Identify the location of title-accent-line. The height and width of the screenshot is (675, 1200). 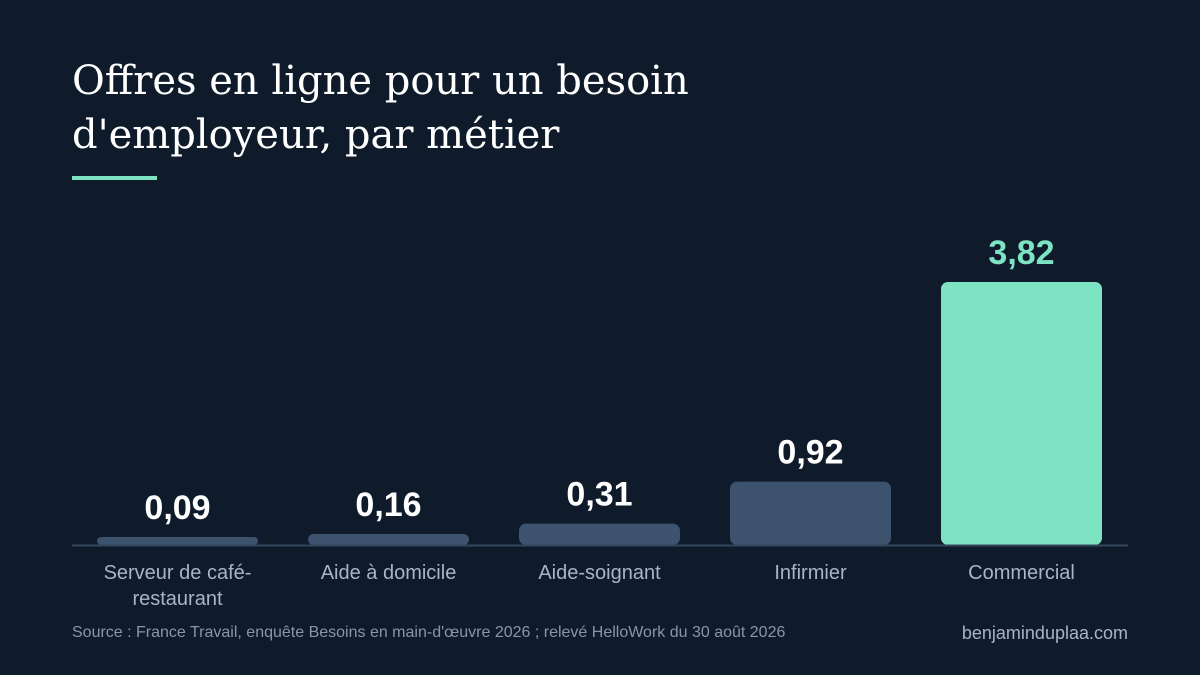
(114, 178).